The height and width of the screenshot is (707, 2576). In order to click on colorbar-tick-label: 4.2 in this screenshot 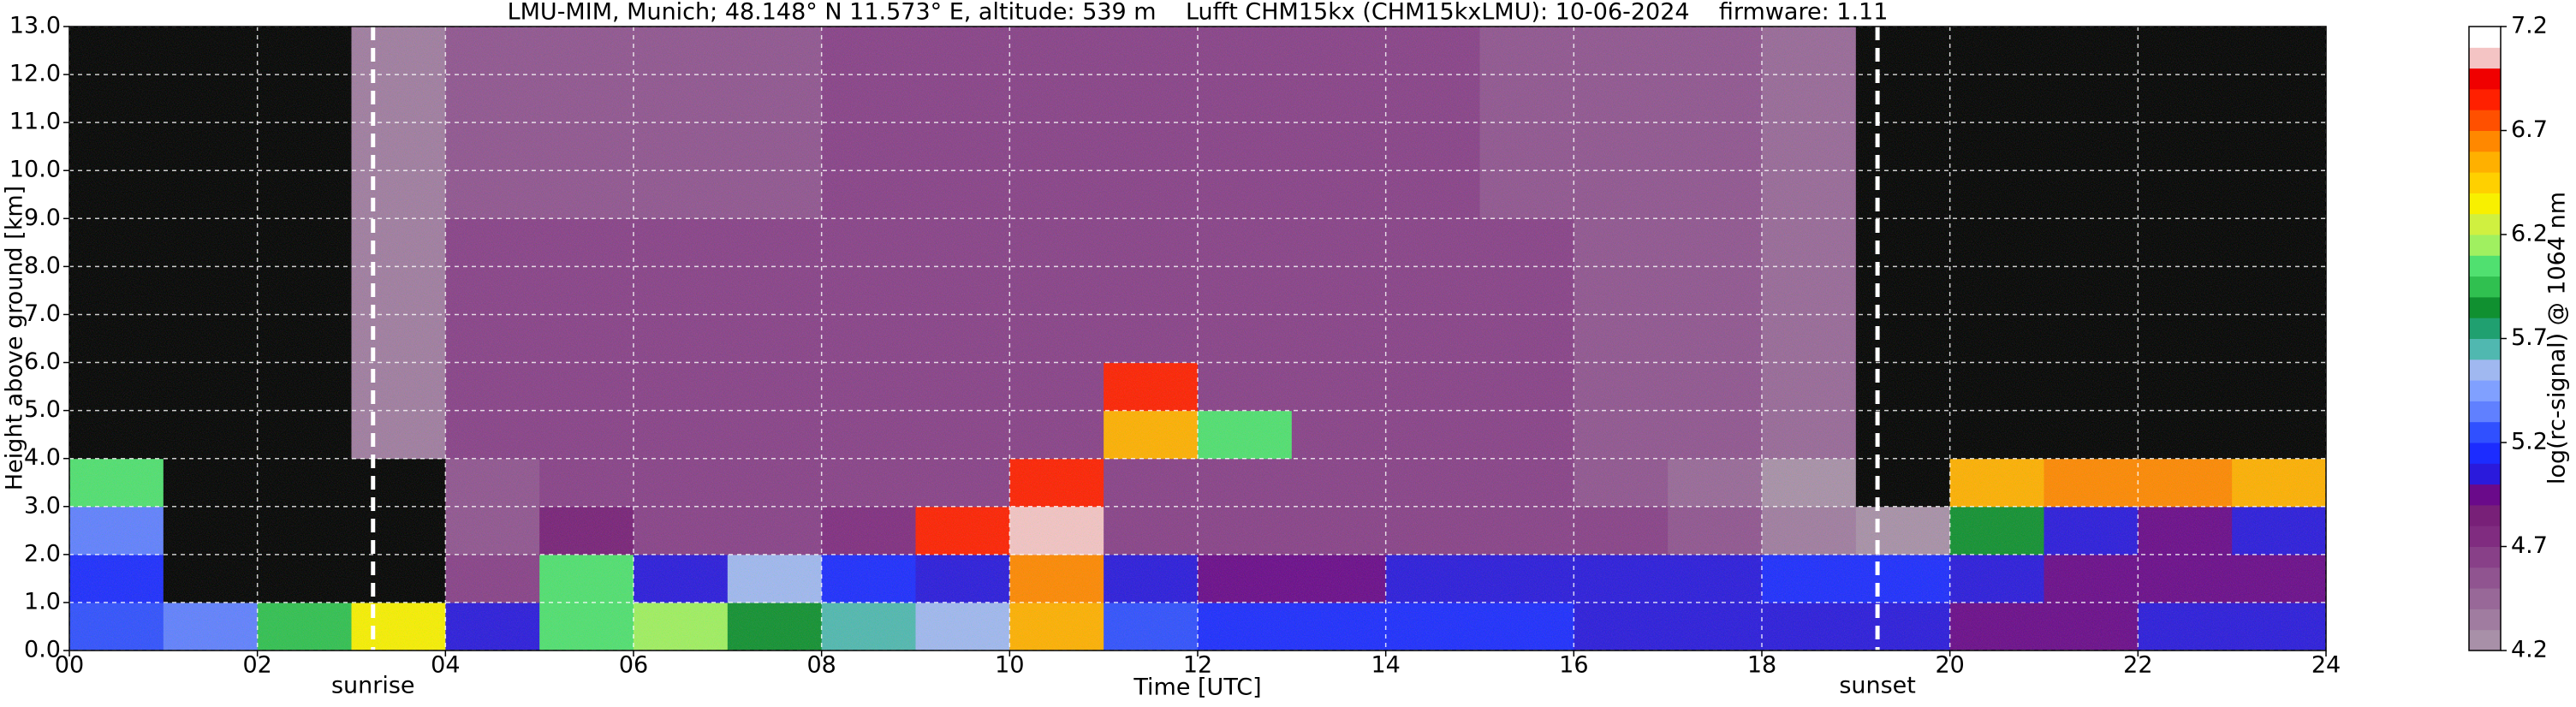, I will do `click(2530, 650)`.